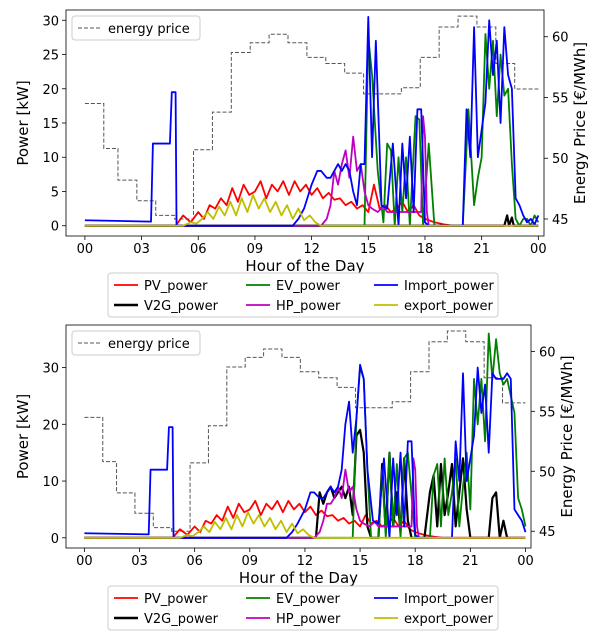 The width and height of the screenshot is (594, 631). I want to click on y-tick-label: 25, so click(50, 56).